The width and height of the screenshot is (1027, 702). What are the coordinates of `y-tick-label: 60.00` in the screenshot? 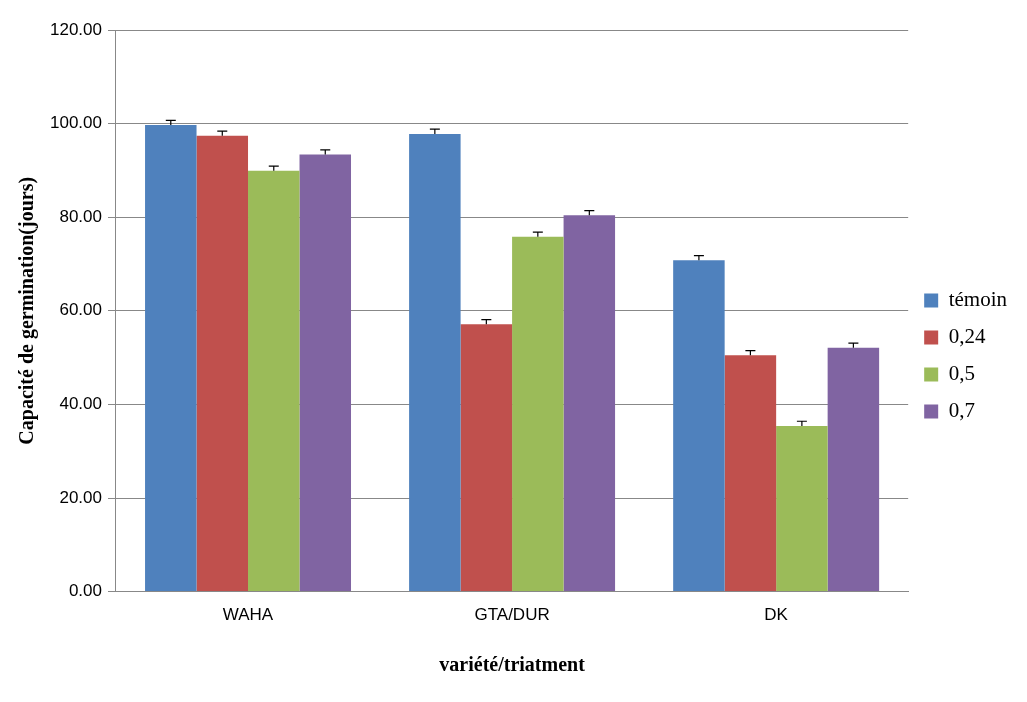 It's located at (80, 310).